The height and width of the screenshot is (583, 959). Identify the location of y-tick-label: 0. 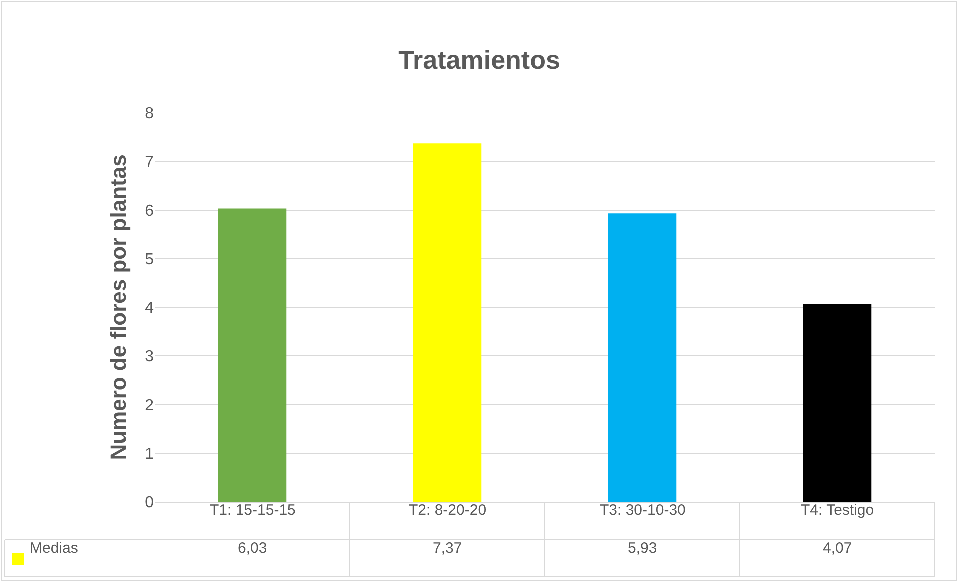
(149, 503).